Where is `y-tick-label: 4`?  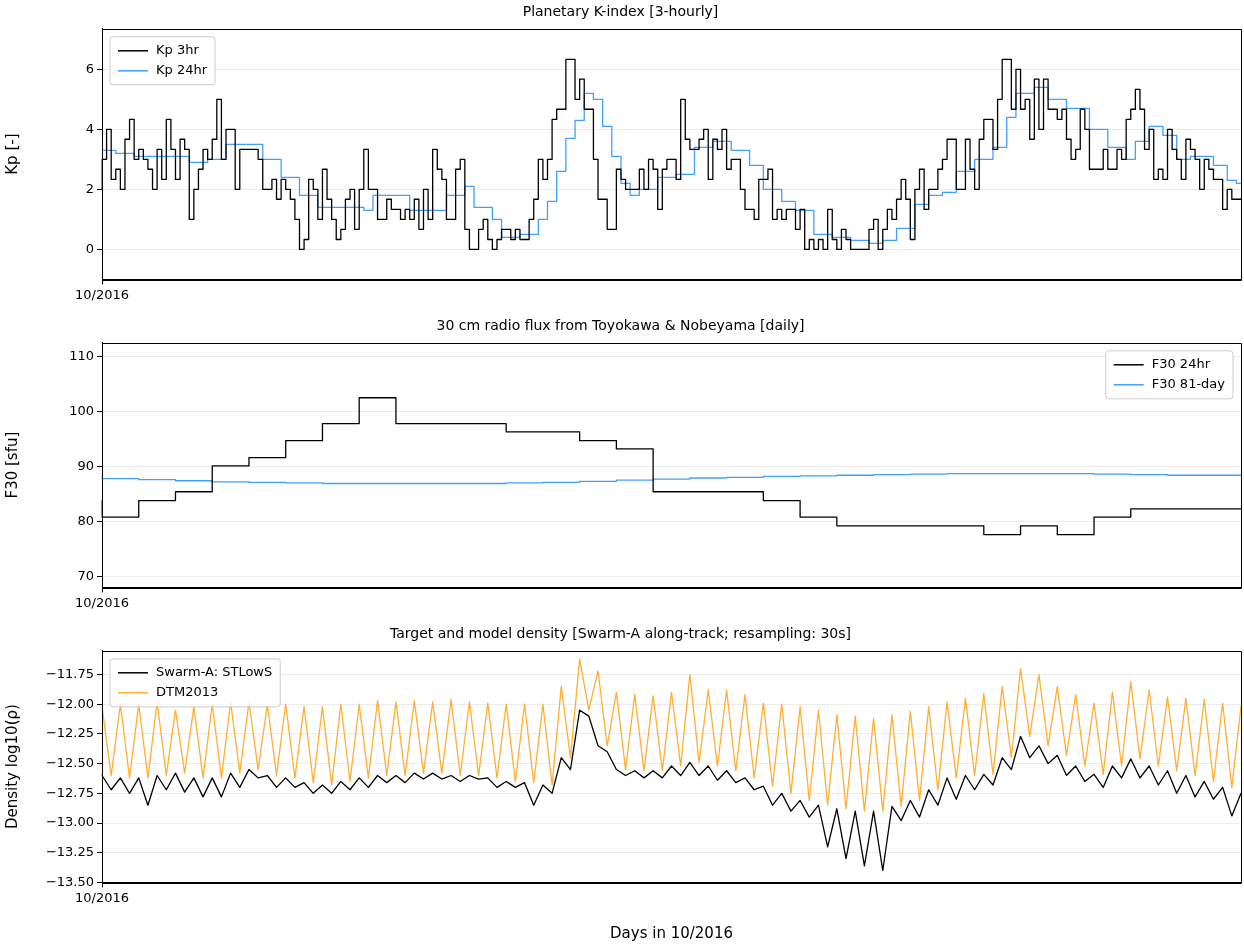 y-tick-label: 4 is located at coordinates (89, 128).